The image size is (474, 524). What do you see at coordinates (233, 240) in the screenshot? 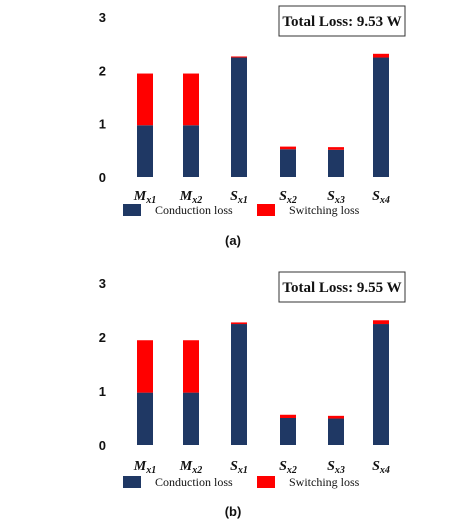
I see `panel-label: (a)` at bounding box center [233, 240].